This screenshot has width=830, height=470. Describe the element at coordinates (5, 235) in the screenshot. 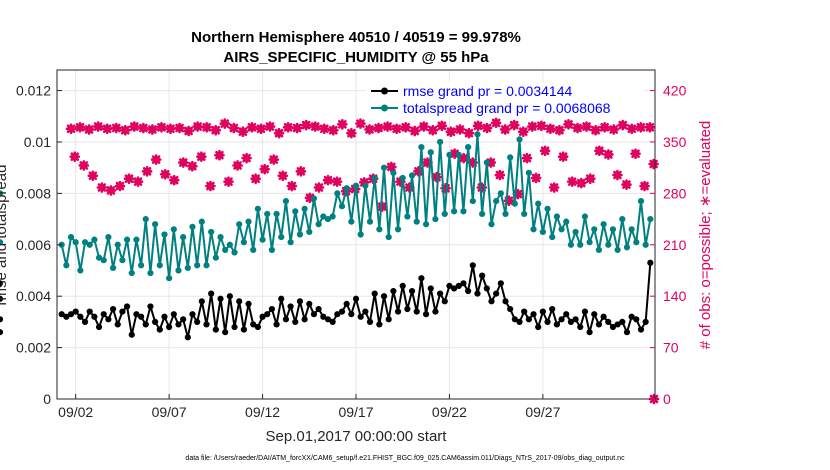

I see `y-axis-label-left: rmse and totalspread` at that location.